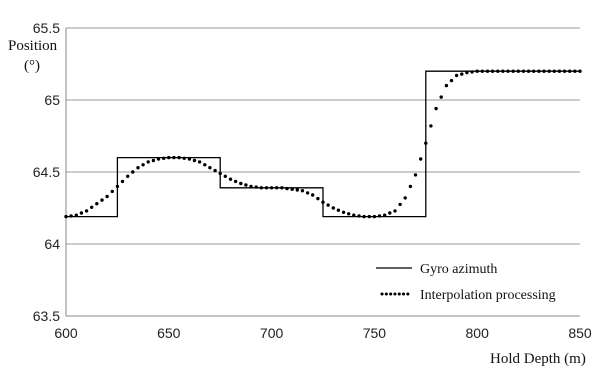  I want to click on x-tick-label: 850, so click(580, 333).